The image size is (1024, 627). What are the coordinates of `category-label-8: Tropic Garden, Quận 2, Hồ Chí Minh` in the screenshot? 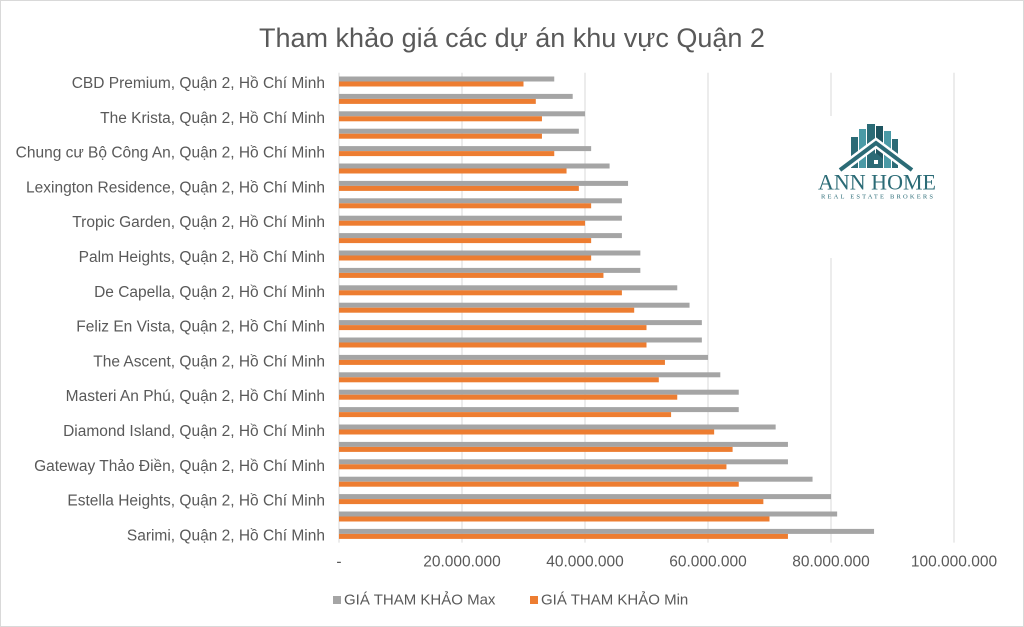 It's located at (198, 222).